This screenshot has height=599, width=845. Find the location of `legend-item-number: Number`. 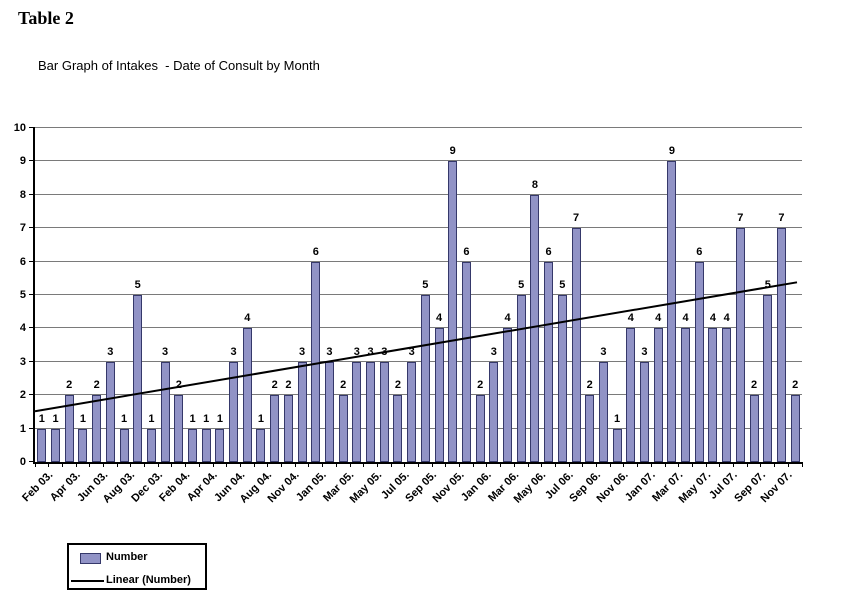

legend-item-number: Number is located at coordinates (127, 557).